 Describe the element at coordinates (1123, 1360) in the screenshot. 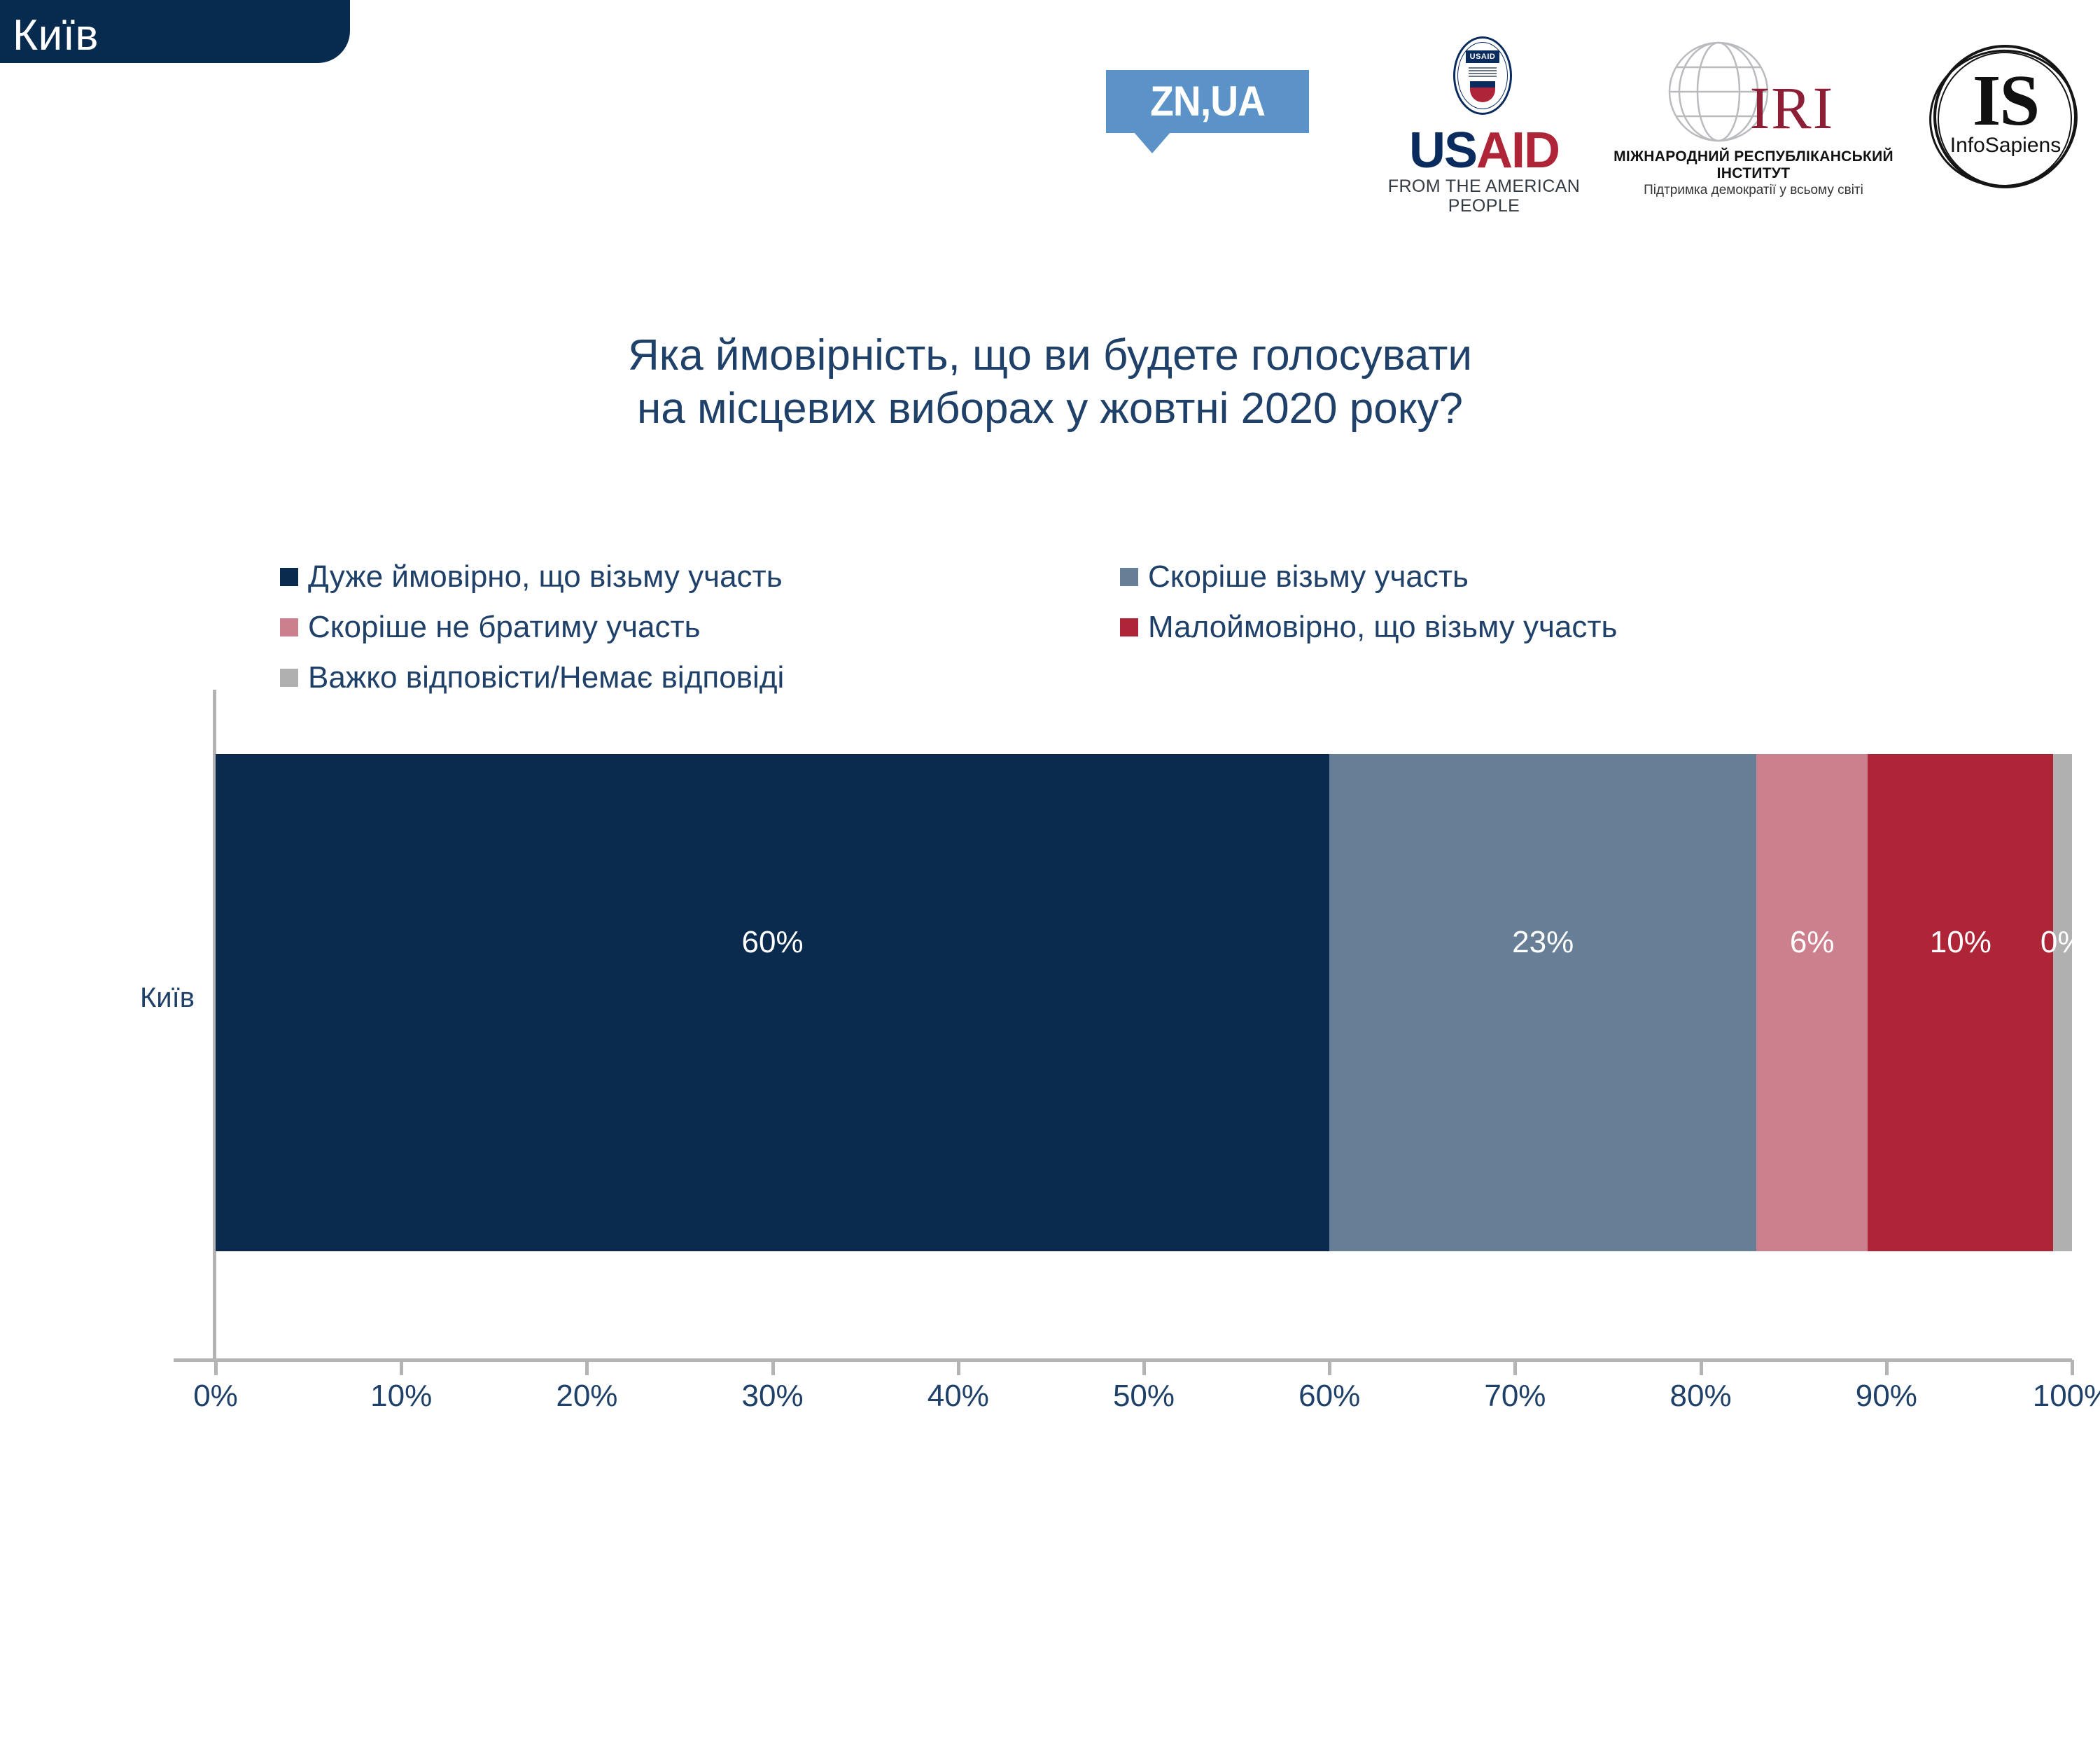

I see `x-axis-line` at that location.